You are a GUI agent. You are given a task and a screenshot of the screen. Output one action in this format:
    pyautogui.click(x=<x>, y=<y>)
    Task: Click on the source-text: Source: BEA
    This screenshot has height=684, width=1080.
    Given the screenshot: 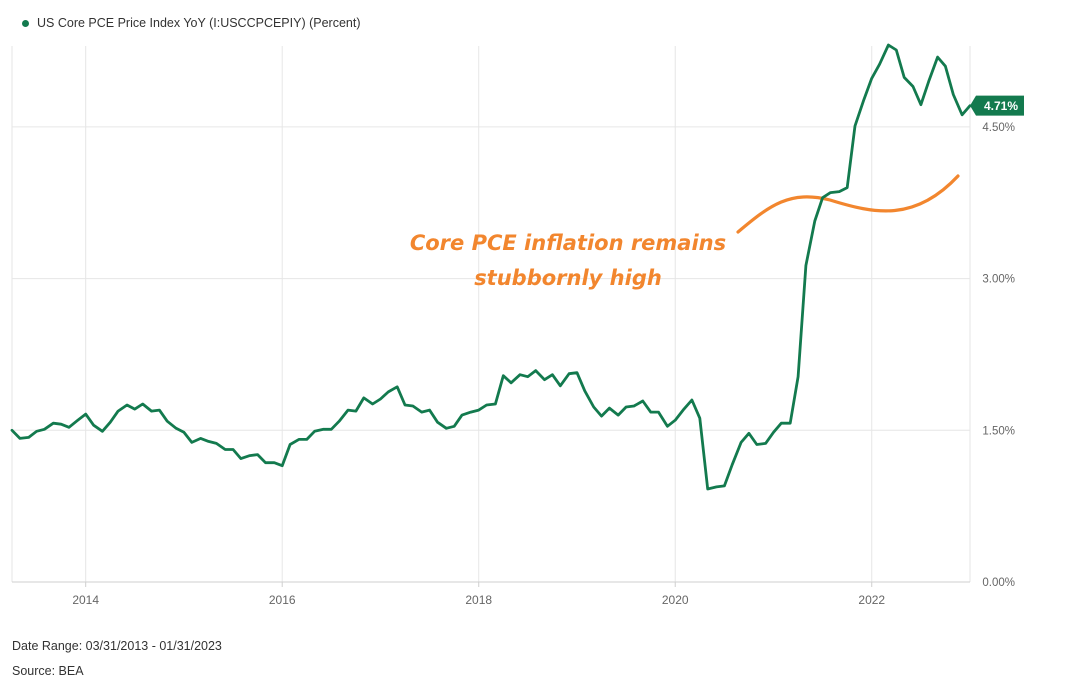 What is the action you would take?
    pyautogui.click(x=48, y=671)
    